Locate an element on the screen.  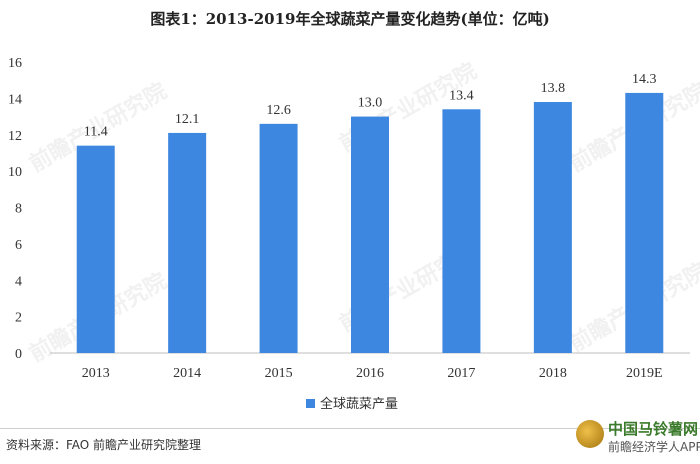
brand-name: 中国马铃薯网 is located at coordinates (653, 429).